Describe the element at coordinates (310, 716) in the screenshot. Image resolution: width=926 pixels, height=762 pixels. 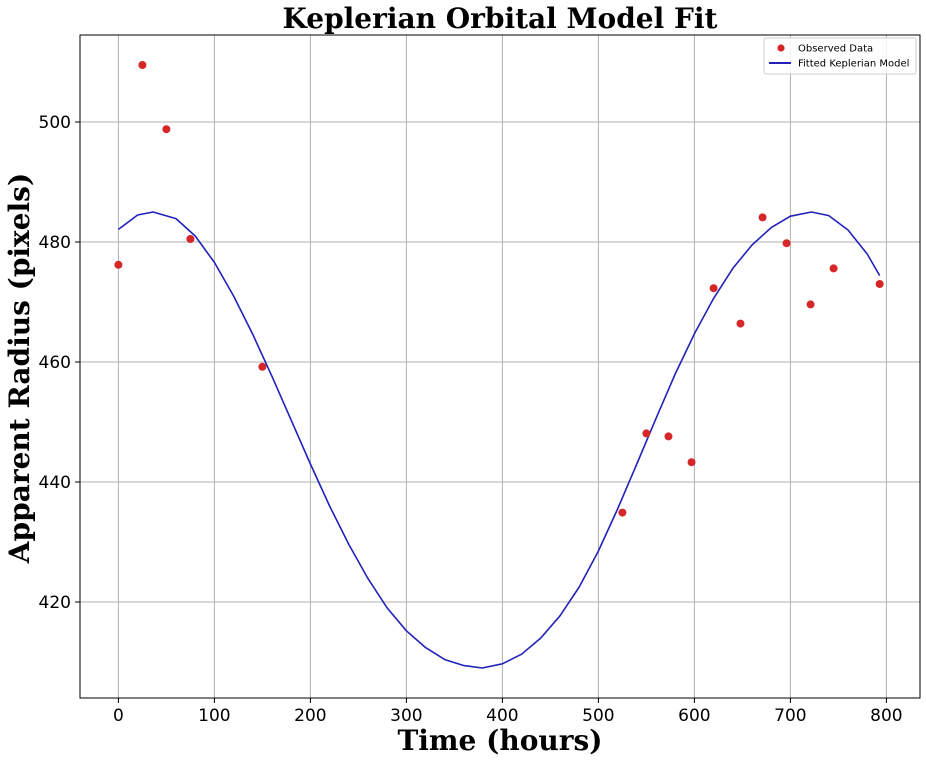
I see `x-tick-label: 200` at that location.